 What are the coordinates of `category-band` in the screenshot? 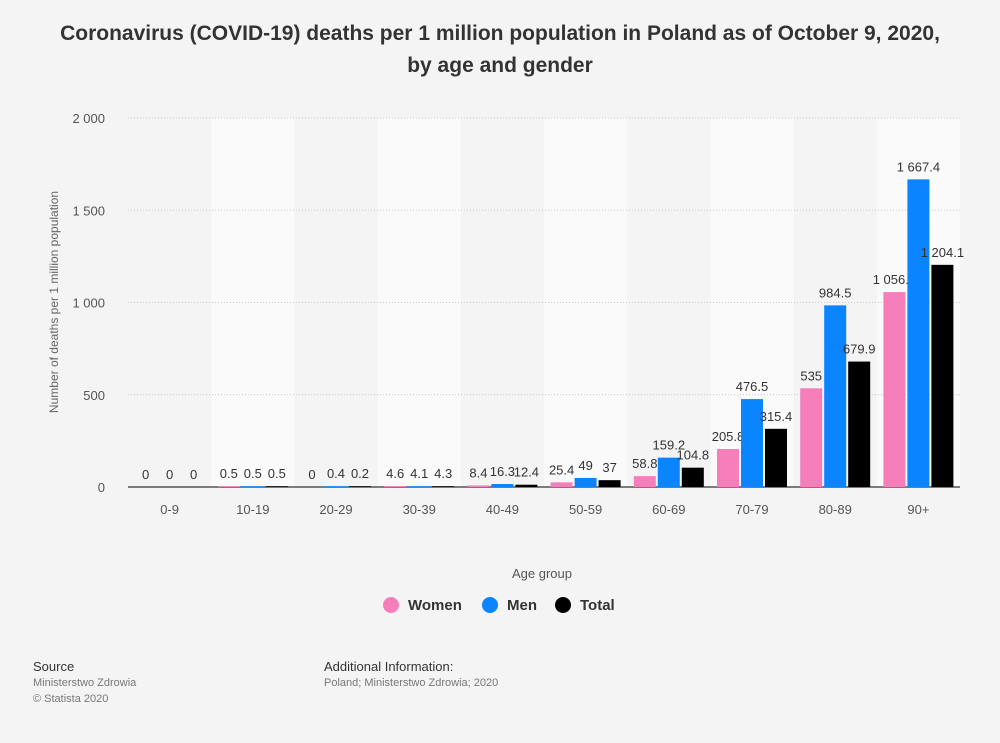 It's located at (253, 302).